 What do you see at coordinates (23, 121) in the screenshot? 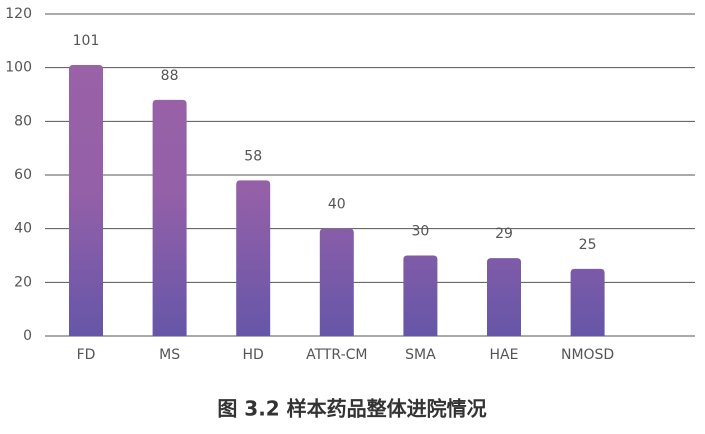
I see `y-tick-label: 80` at bounding box center [23, 121].